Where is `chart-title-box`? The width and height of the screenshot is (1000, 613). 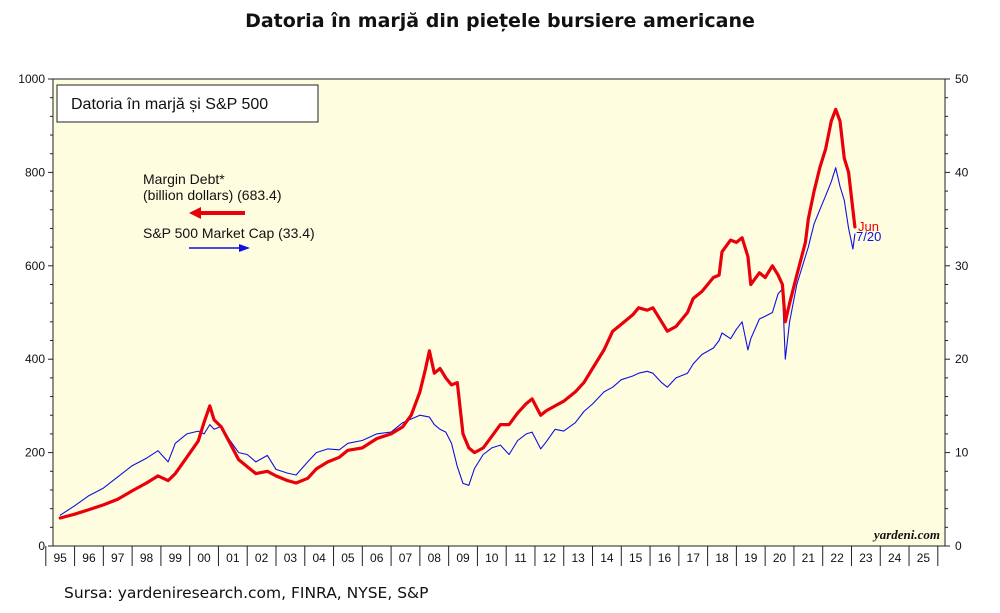 chart-title-box is located at coordinates (187, 103).